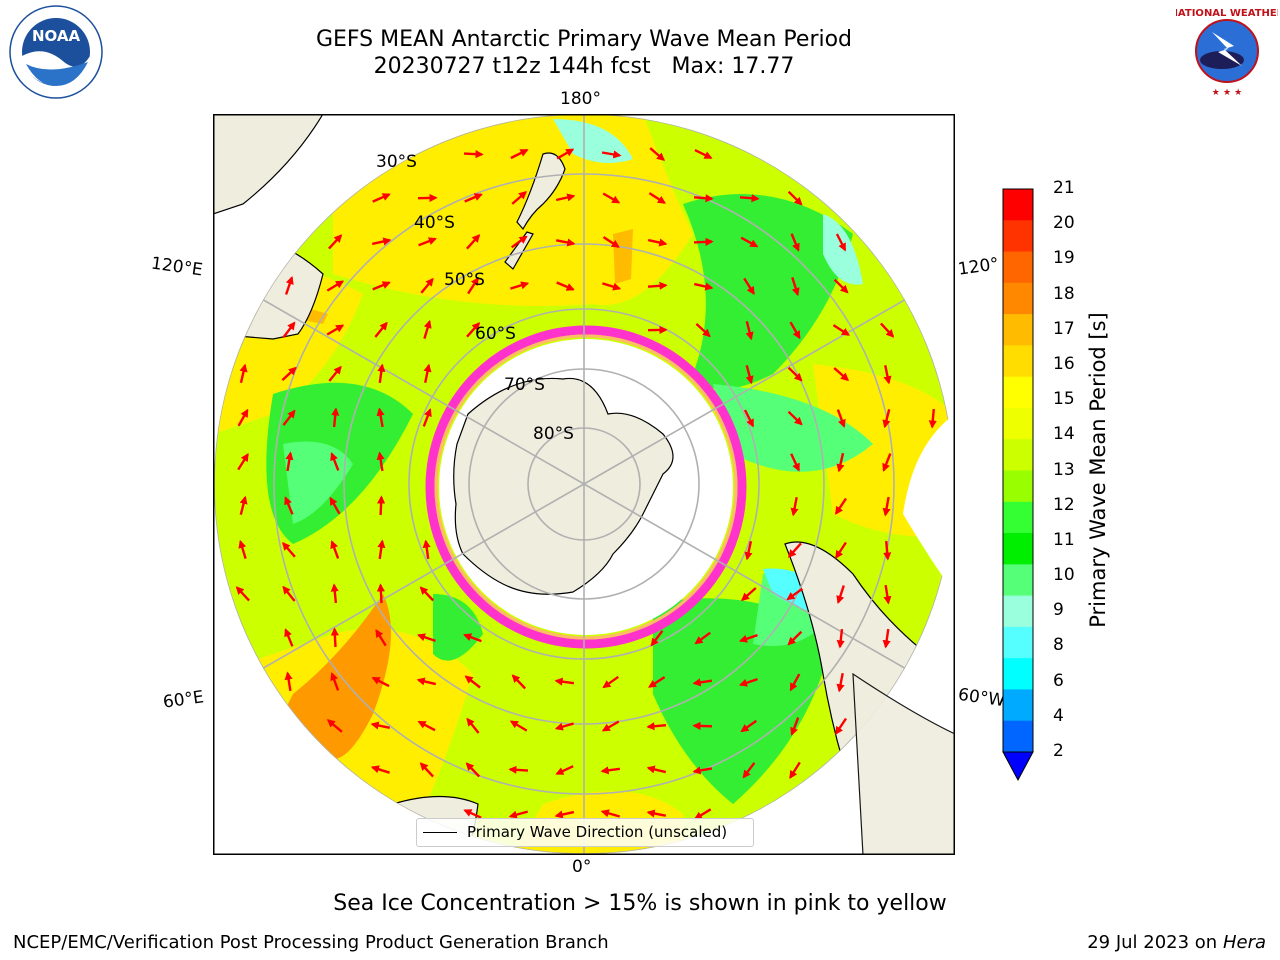  I want to click on footer-date-text: 29 Jul 2023 on, so click(1152, 942).